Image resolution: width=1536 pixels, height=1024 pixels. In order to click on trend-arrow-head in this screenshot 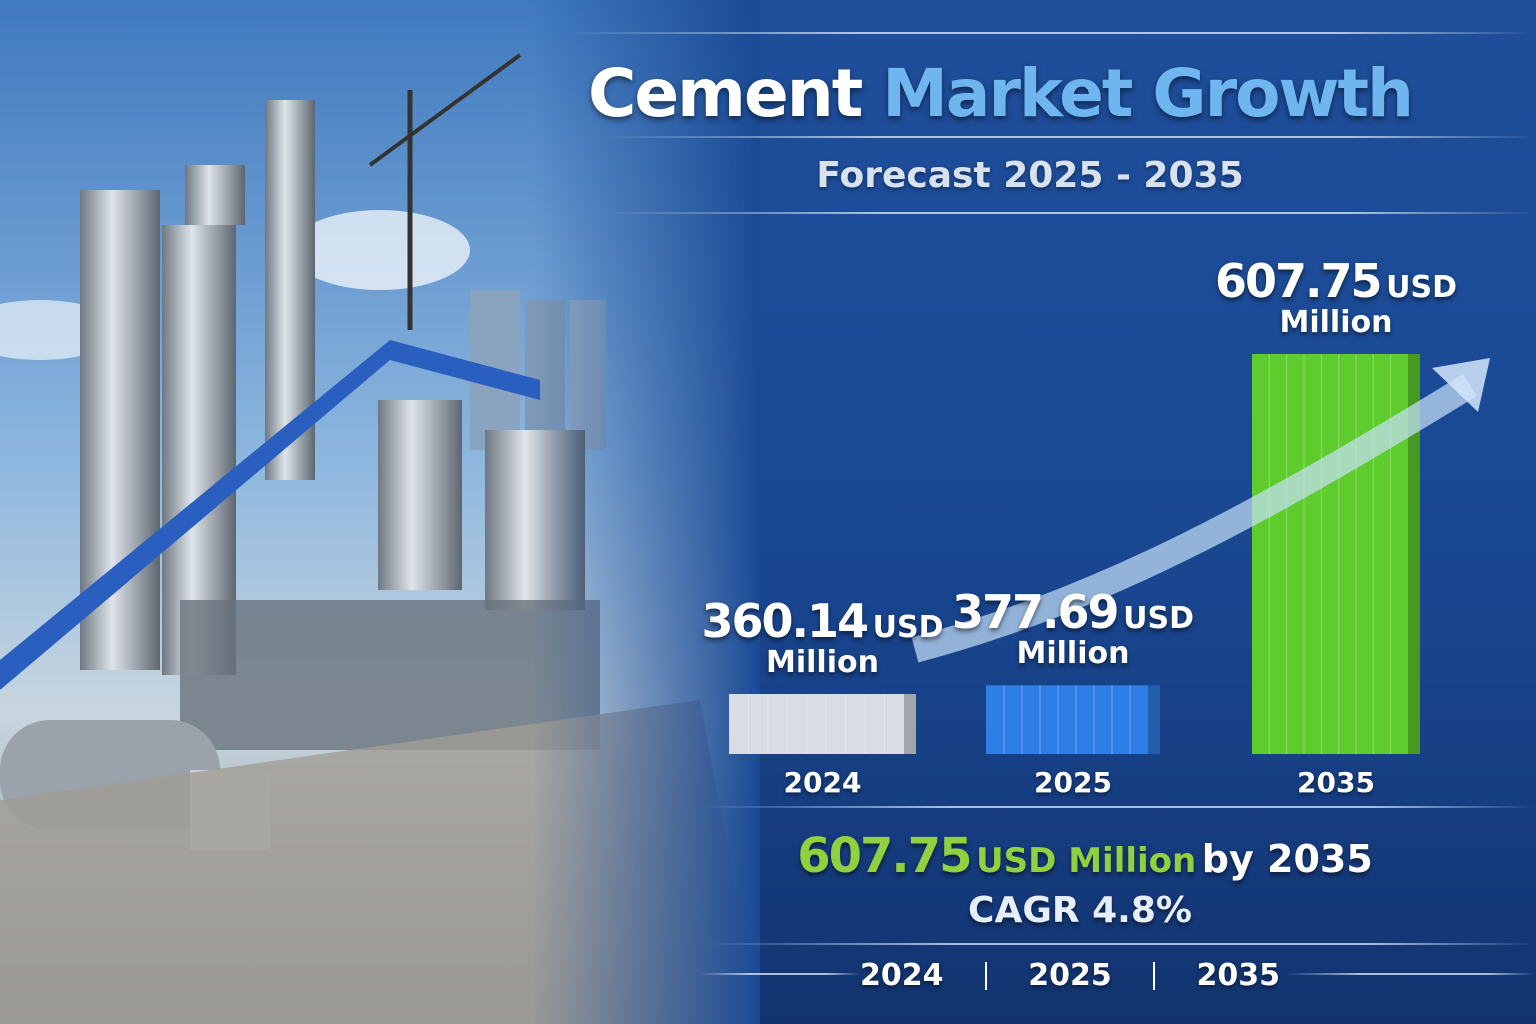, I will do `click(1461, 385)`.